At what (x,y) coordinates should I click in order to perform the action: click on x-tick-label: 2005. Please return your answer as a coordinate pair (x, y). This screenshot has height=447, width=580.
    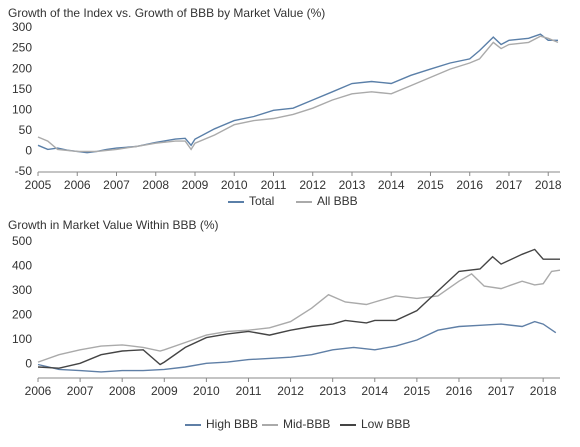
    Looking at the image, I should click on (38, 185).